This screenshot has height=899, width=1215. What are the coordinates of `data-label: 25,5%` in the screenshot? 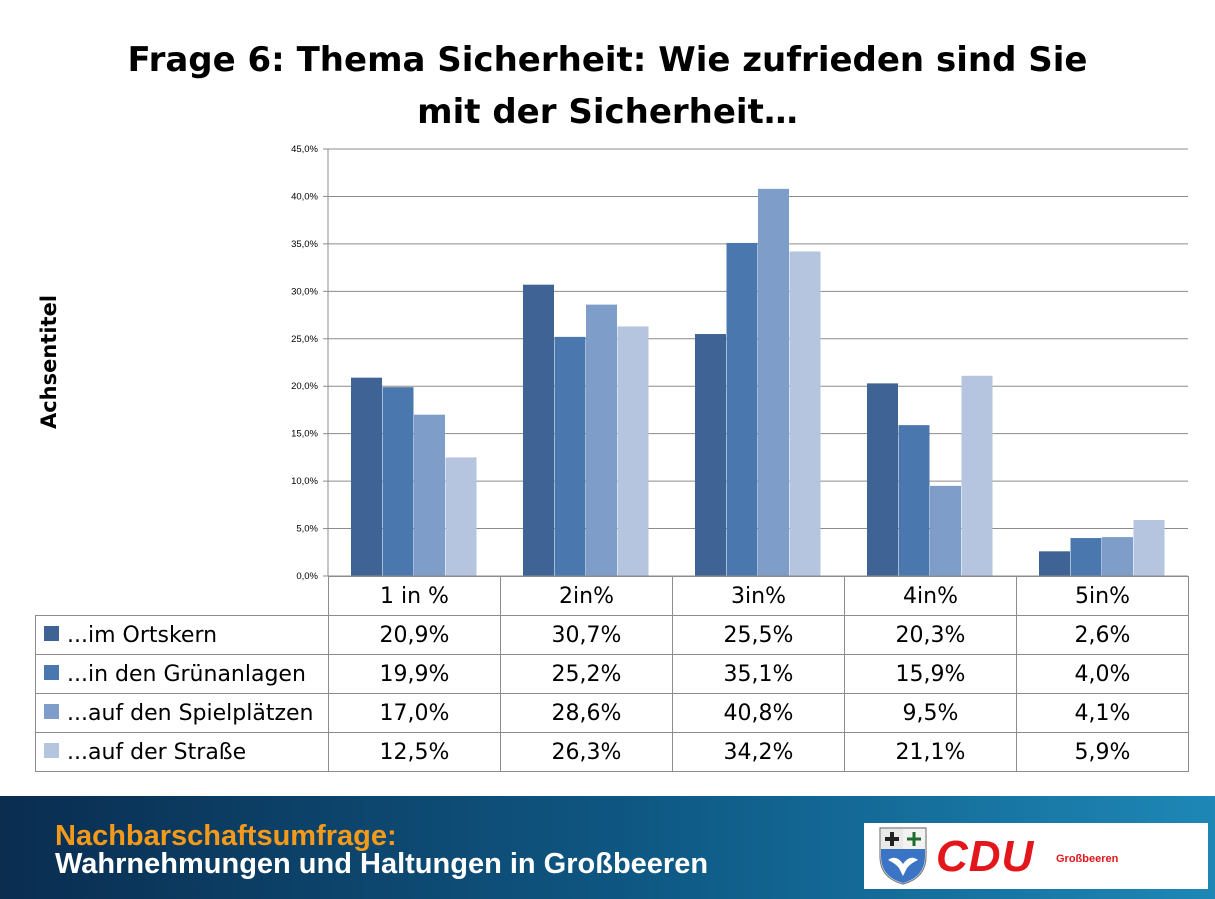 It's located at (758, 635).